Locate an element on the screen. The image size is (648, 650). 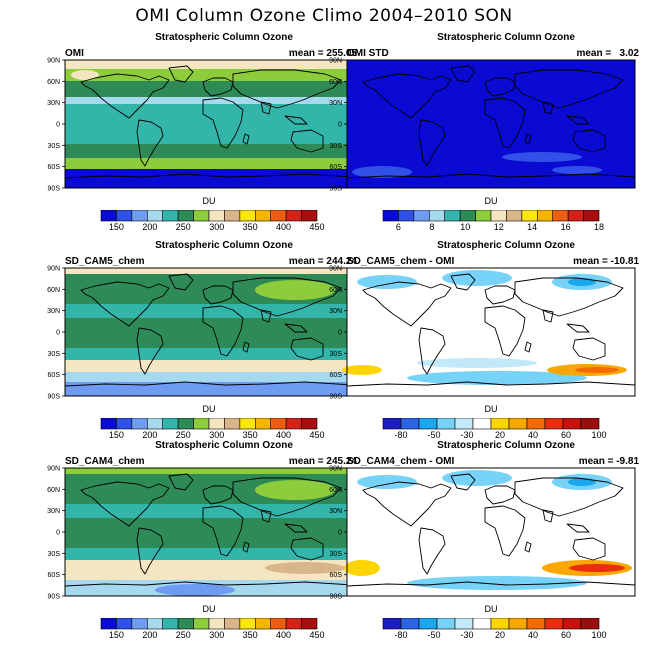
colorbar-tick-label: 6 is located at coordinates (398, 226).